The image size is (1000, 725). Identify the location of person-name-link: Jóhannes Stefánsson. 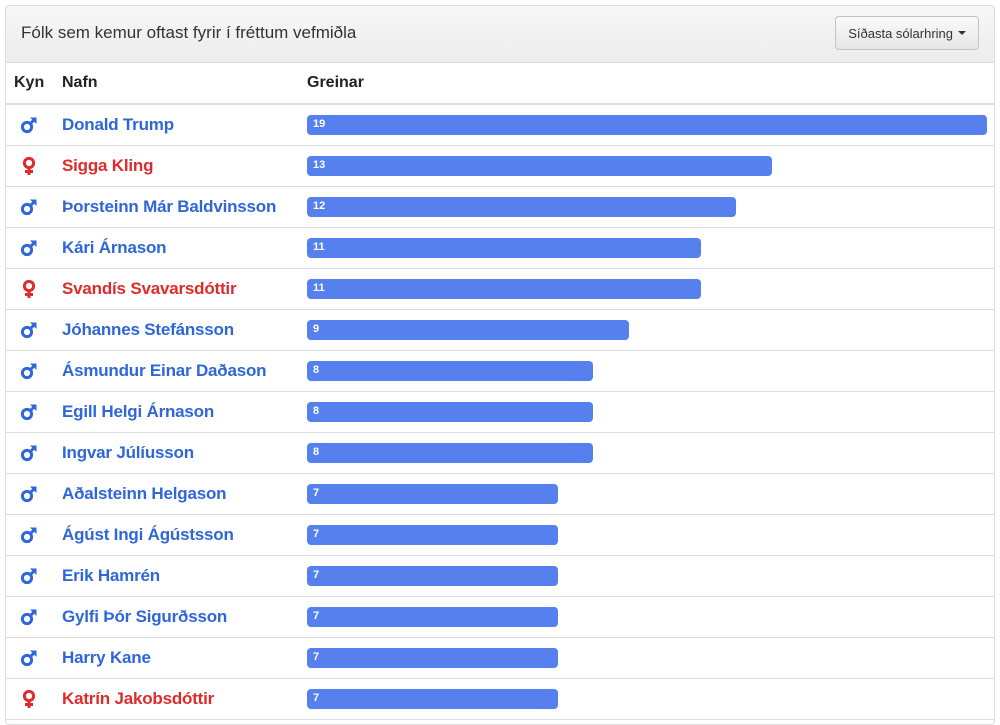
(148, 329).